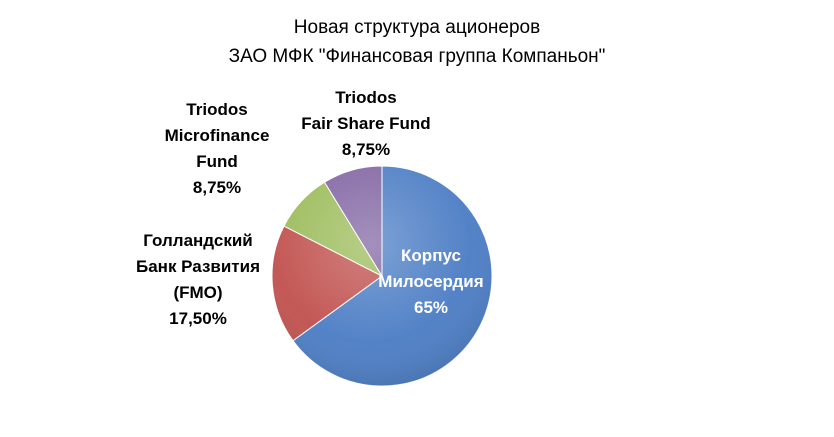  What do you see at coordinates (417, 27) in the screenshot?
I see `chart-title-line-1: Новая структура ационеров` at bounding box center [417, 27].